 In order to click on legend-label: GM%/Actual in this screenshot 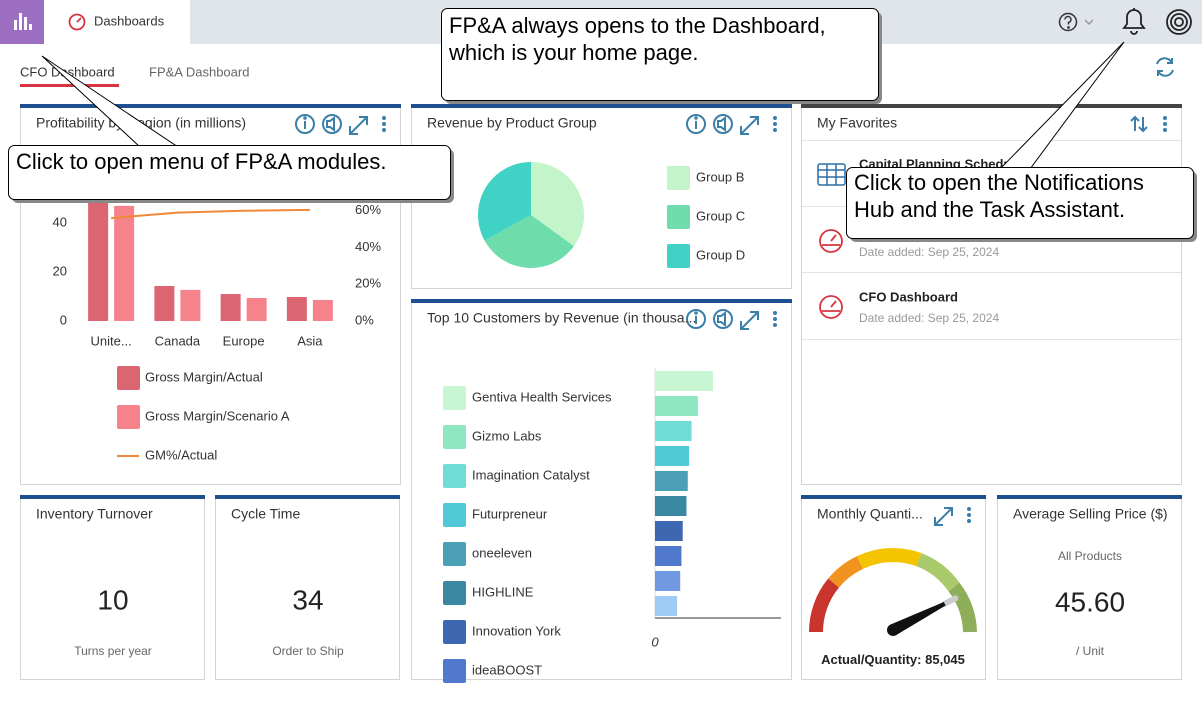, I will do `click(181, 454)`.